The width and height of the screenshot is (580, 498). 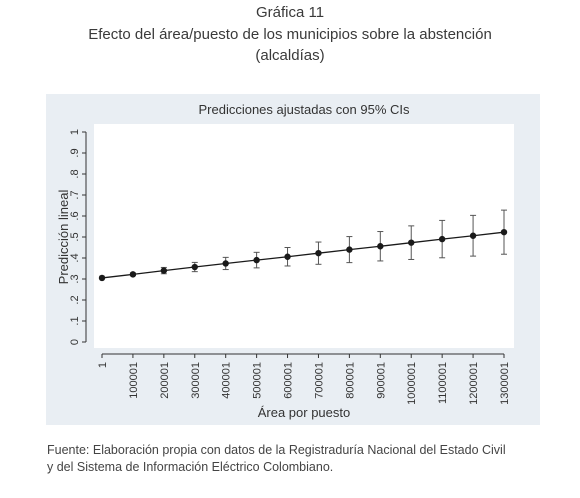 I want to click on y-tick-label: .3, so click(x=75, y=278).